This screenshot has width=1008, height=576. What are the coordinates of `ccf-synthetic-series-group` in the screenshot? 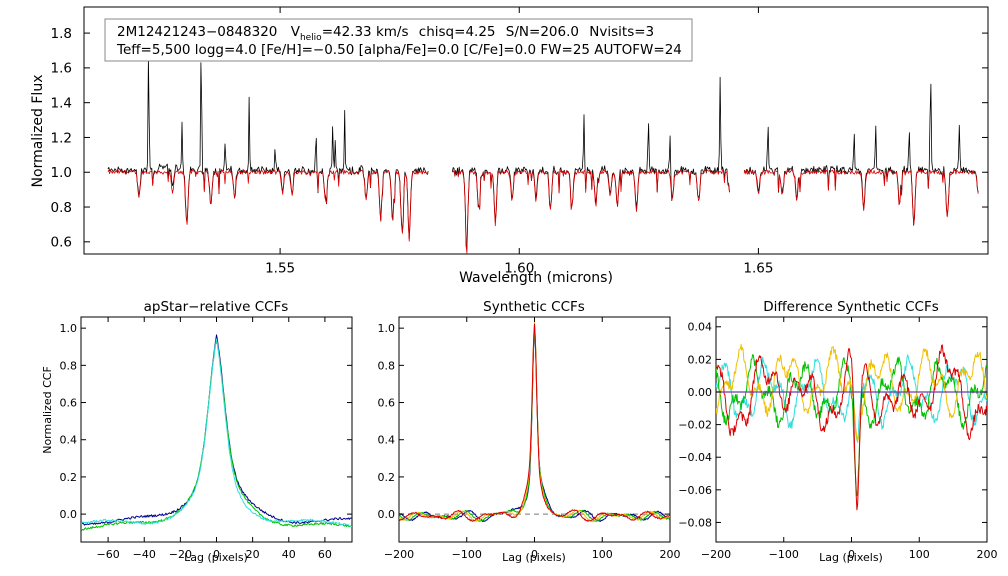 It's located at (534, 422).